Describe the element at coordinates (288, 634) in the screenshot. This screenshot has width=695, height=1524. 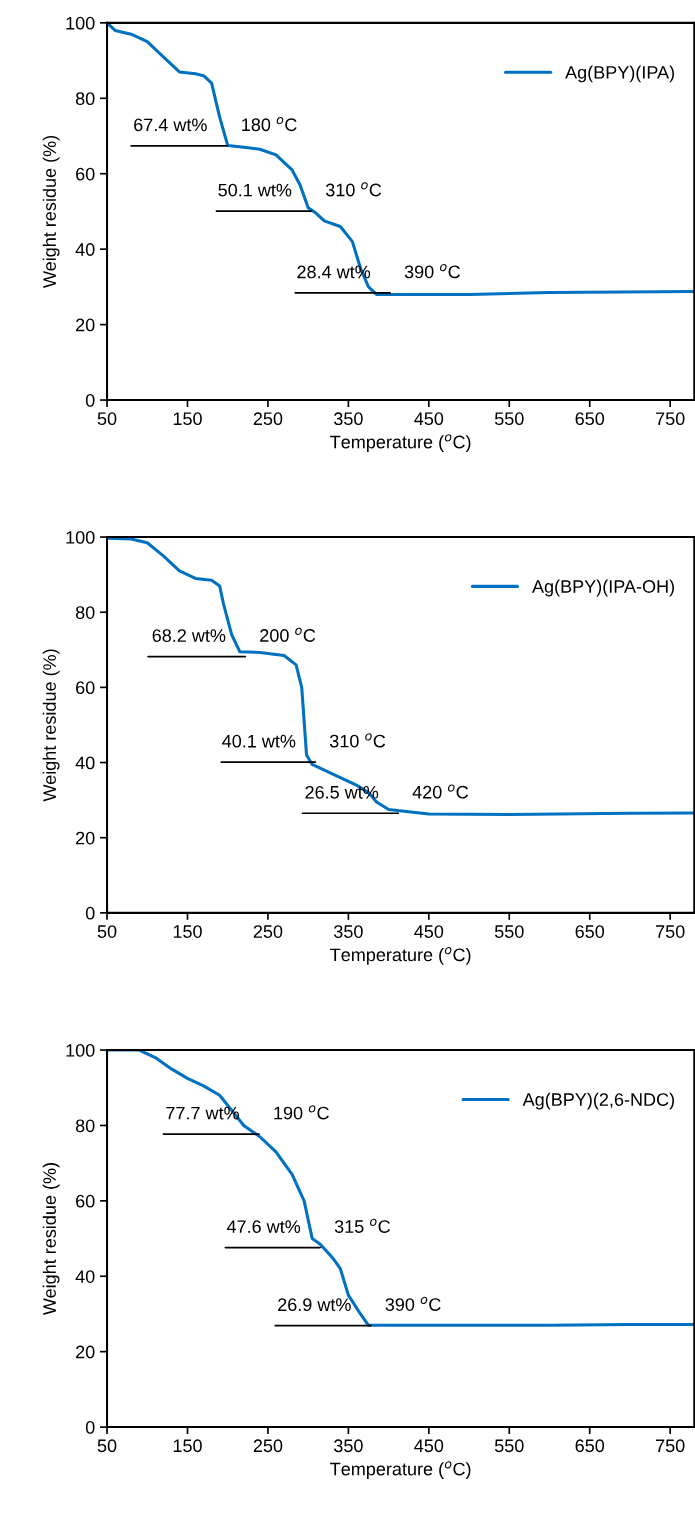
I see `annotation: 200 $^{o}$C` at that location.